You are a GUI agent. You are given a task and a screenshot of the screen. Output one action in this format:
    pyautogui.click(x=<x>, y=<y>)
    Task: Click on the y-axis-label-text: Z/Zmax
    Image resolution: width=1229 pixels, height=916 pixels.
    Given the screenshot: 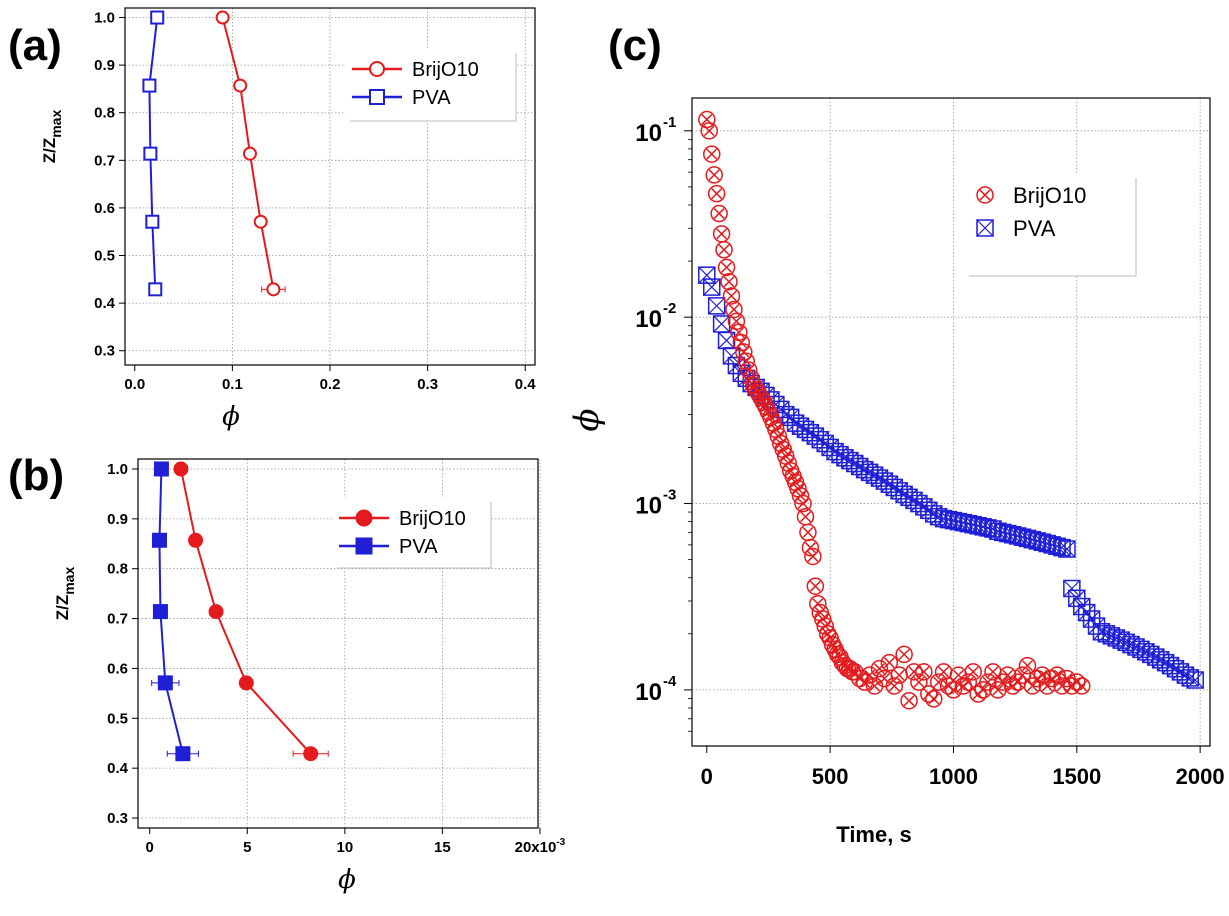 What is the action you would take?
    pyautogui.click(x=52, y=137)
    